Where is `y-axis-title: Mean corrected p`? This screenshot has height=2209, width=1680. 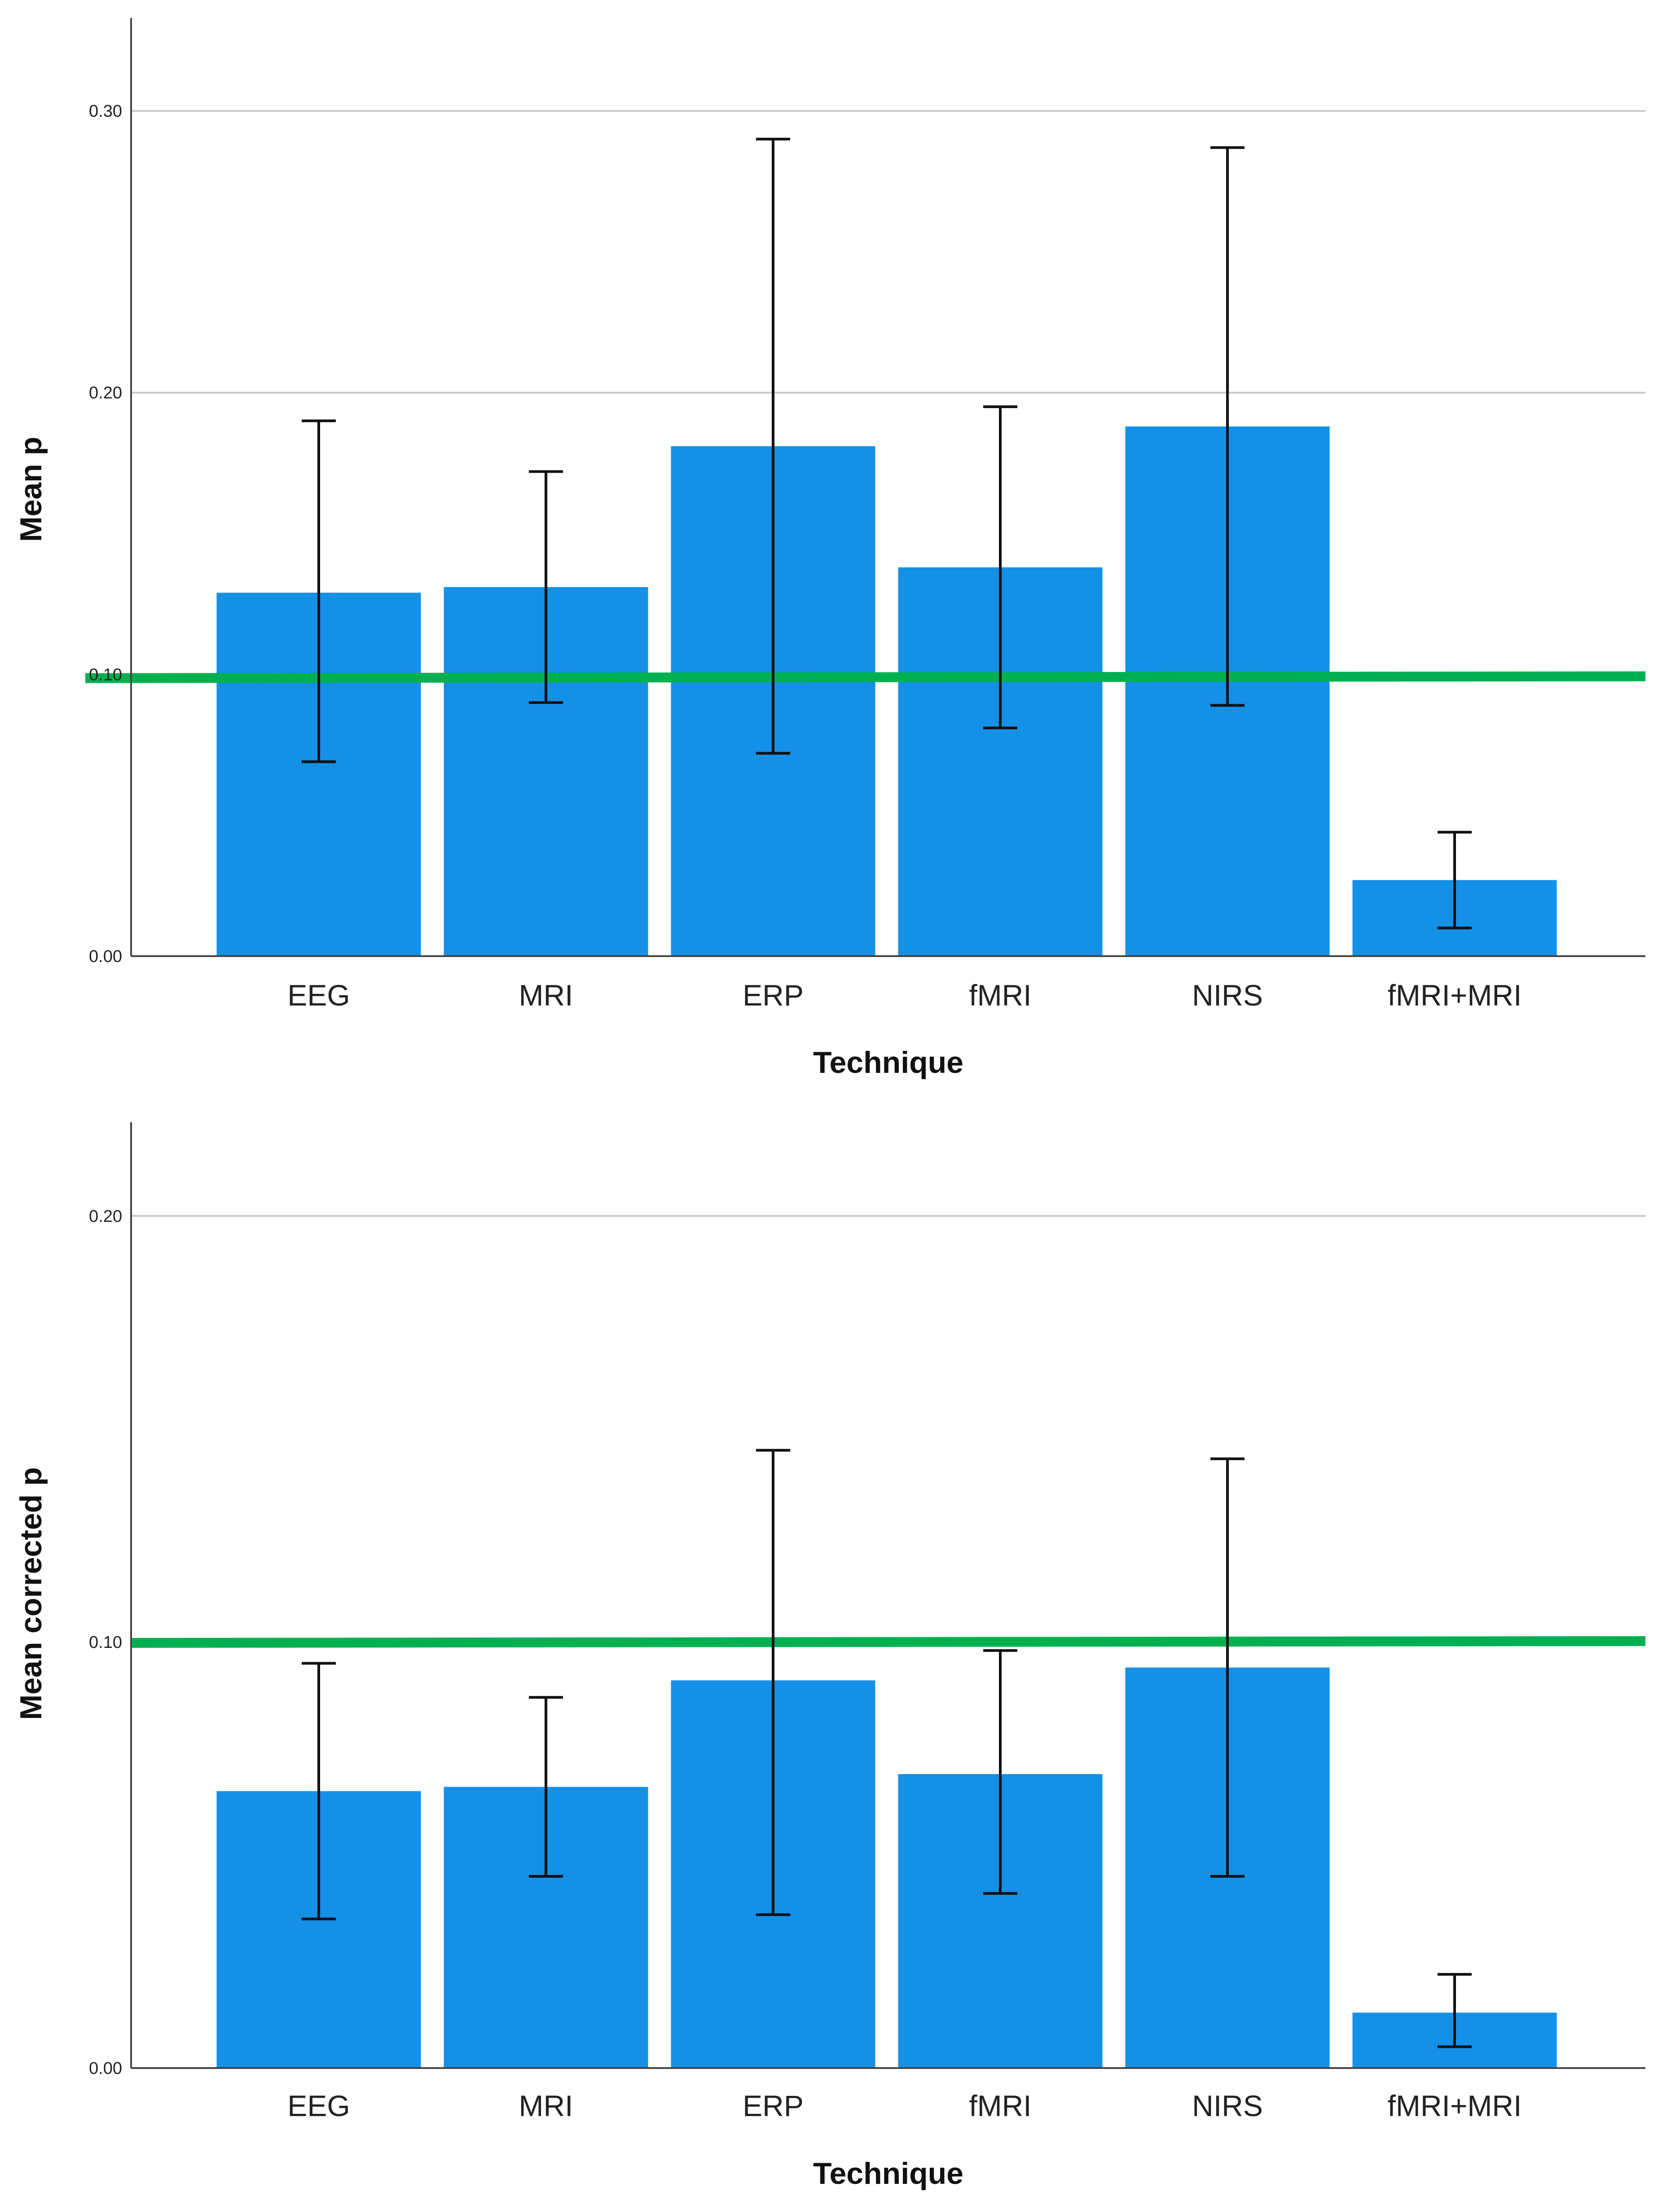
y-axis-title: Mean corrected p is located at coordinates (31, 1593).